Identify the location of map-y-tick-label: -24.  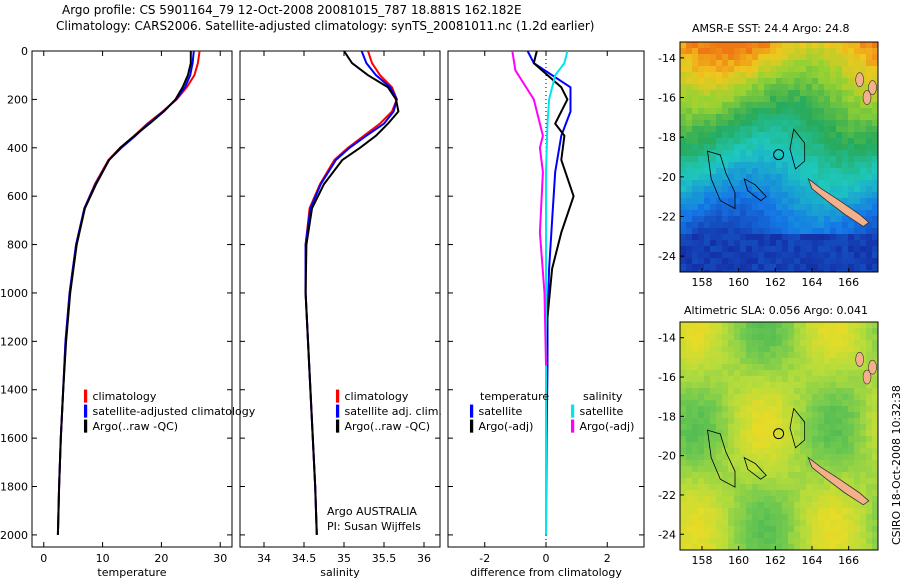
(667, 534).